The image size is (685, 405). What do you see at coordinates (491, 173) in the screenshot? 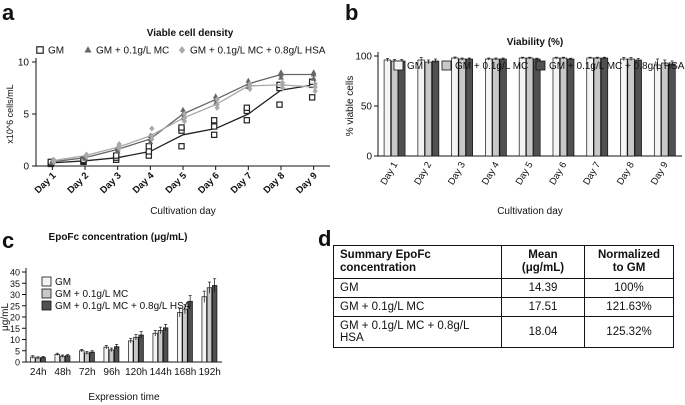
I see `x-tick-label: Day 4` at bounding box center [491, 173].